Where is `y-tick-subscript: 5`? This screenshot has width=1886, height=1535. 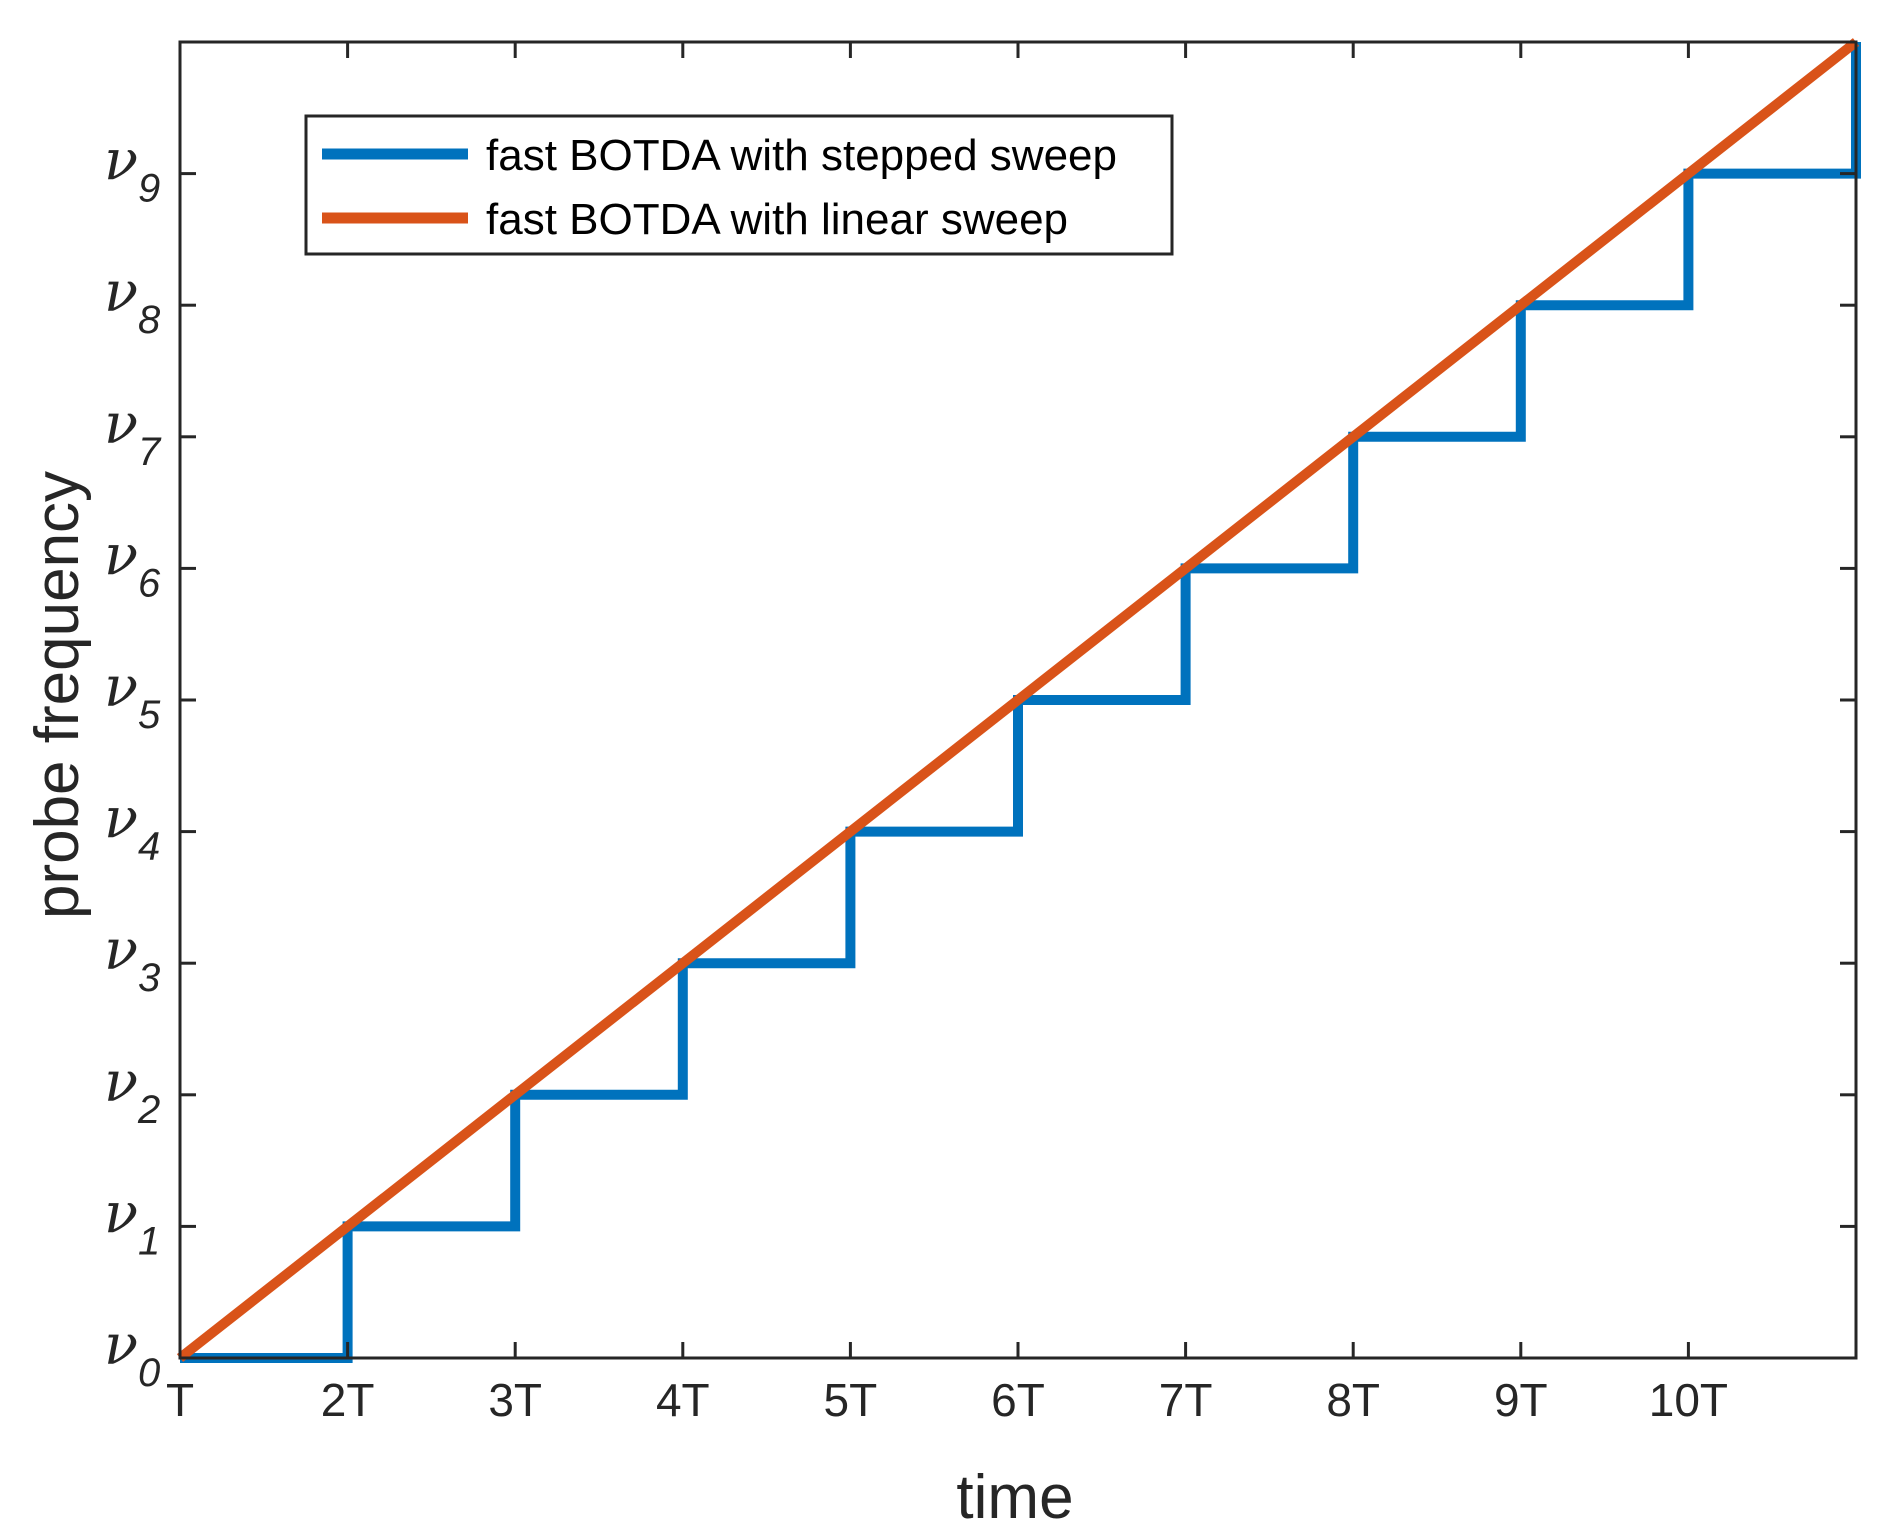
y-tick-subscript: 5 is located at coordinates (149, 715).